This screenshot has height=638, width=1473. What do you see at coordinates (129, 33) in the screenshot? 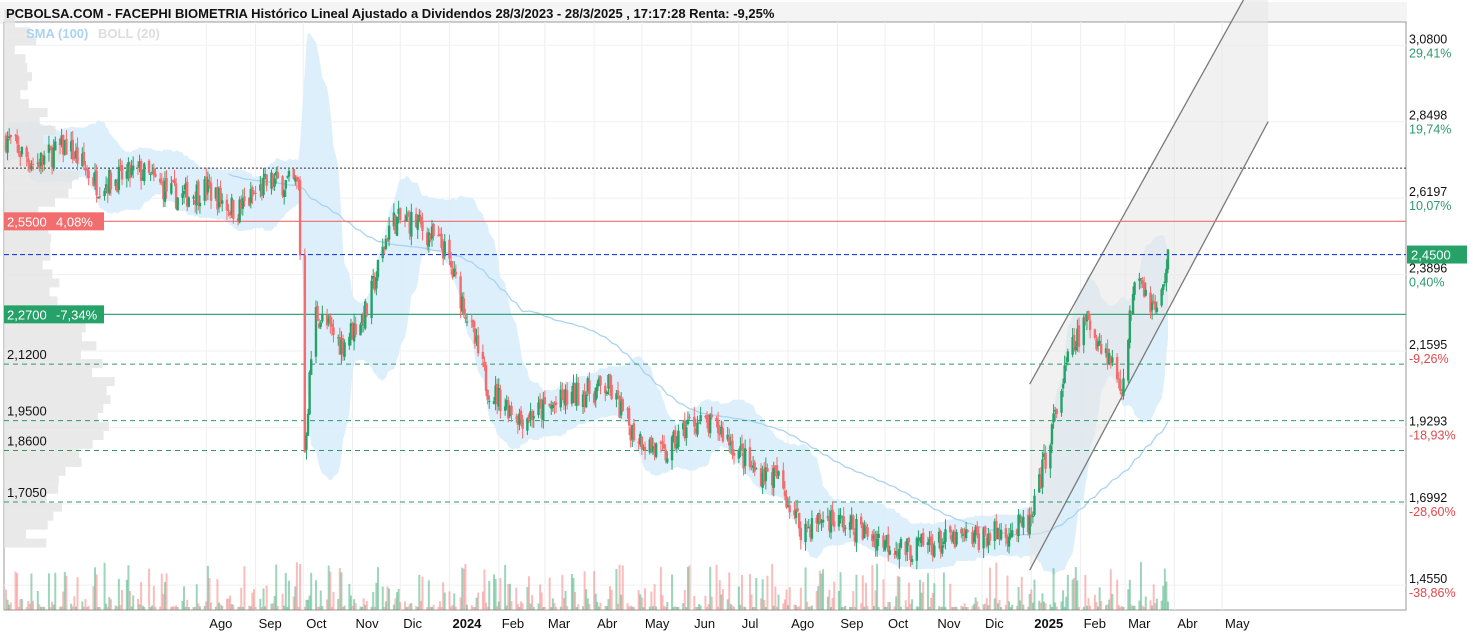
I see `legend-boll: BOLL (20)` at bounding box center [129, 33].